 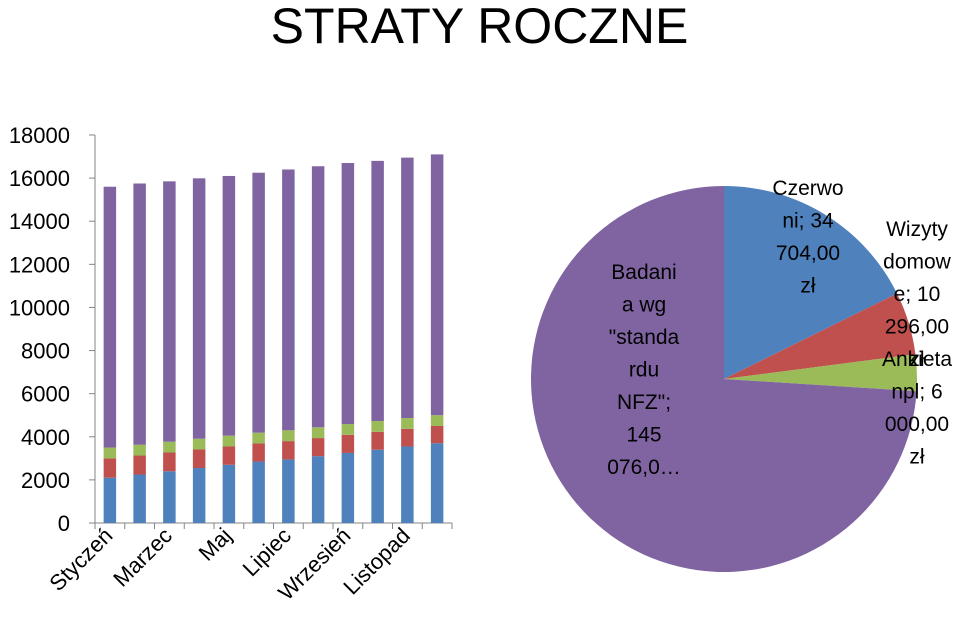 I want to click on x-tick-label: Maj, so click(x=215, y=544).